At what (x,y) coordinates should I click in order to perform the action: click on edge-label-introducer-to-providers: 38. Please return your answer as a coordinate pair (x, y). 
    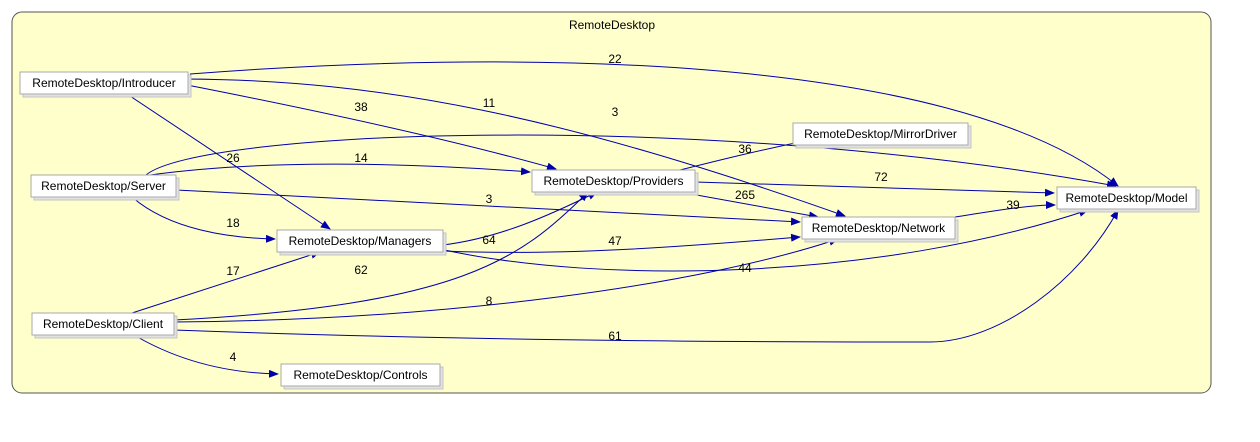
    Looking at the image, I should click on (361, 107).